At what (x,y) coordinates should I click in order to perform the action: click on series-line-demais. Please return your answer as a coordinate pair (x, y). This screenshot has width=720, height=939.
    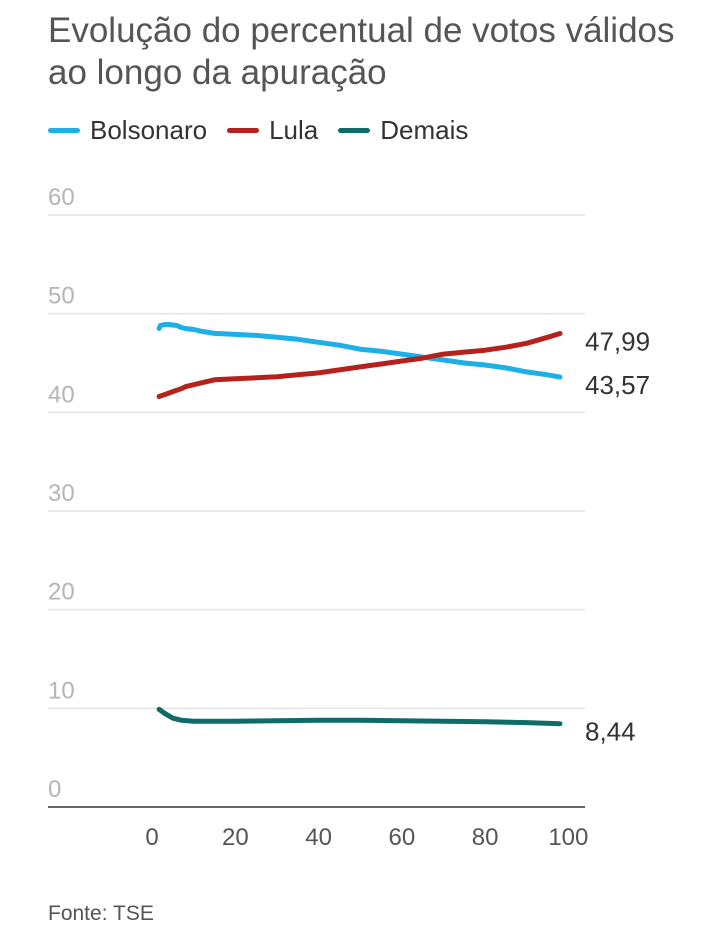
    Looking at the image, I should click on (359, 716).